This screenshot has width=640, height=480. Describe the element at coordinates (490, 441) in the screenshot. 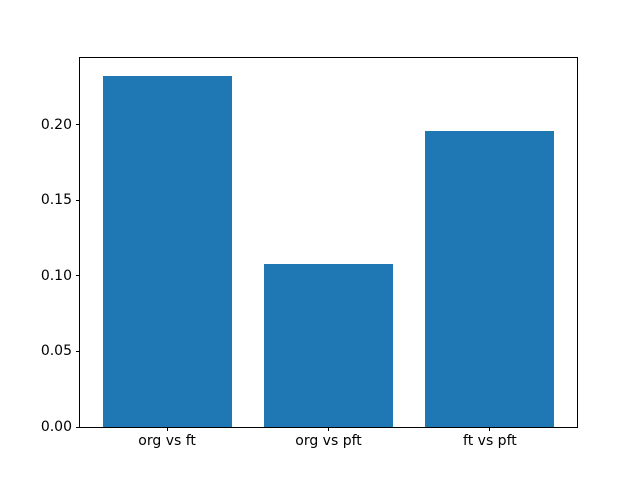

I see `x-tick-label-3: ft vs pft` at that location.